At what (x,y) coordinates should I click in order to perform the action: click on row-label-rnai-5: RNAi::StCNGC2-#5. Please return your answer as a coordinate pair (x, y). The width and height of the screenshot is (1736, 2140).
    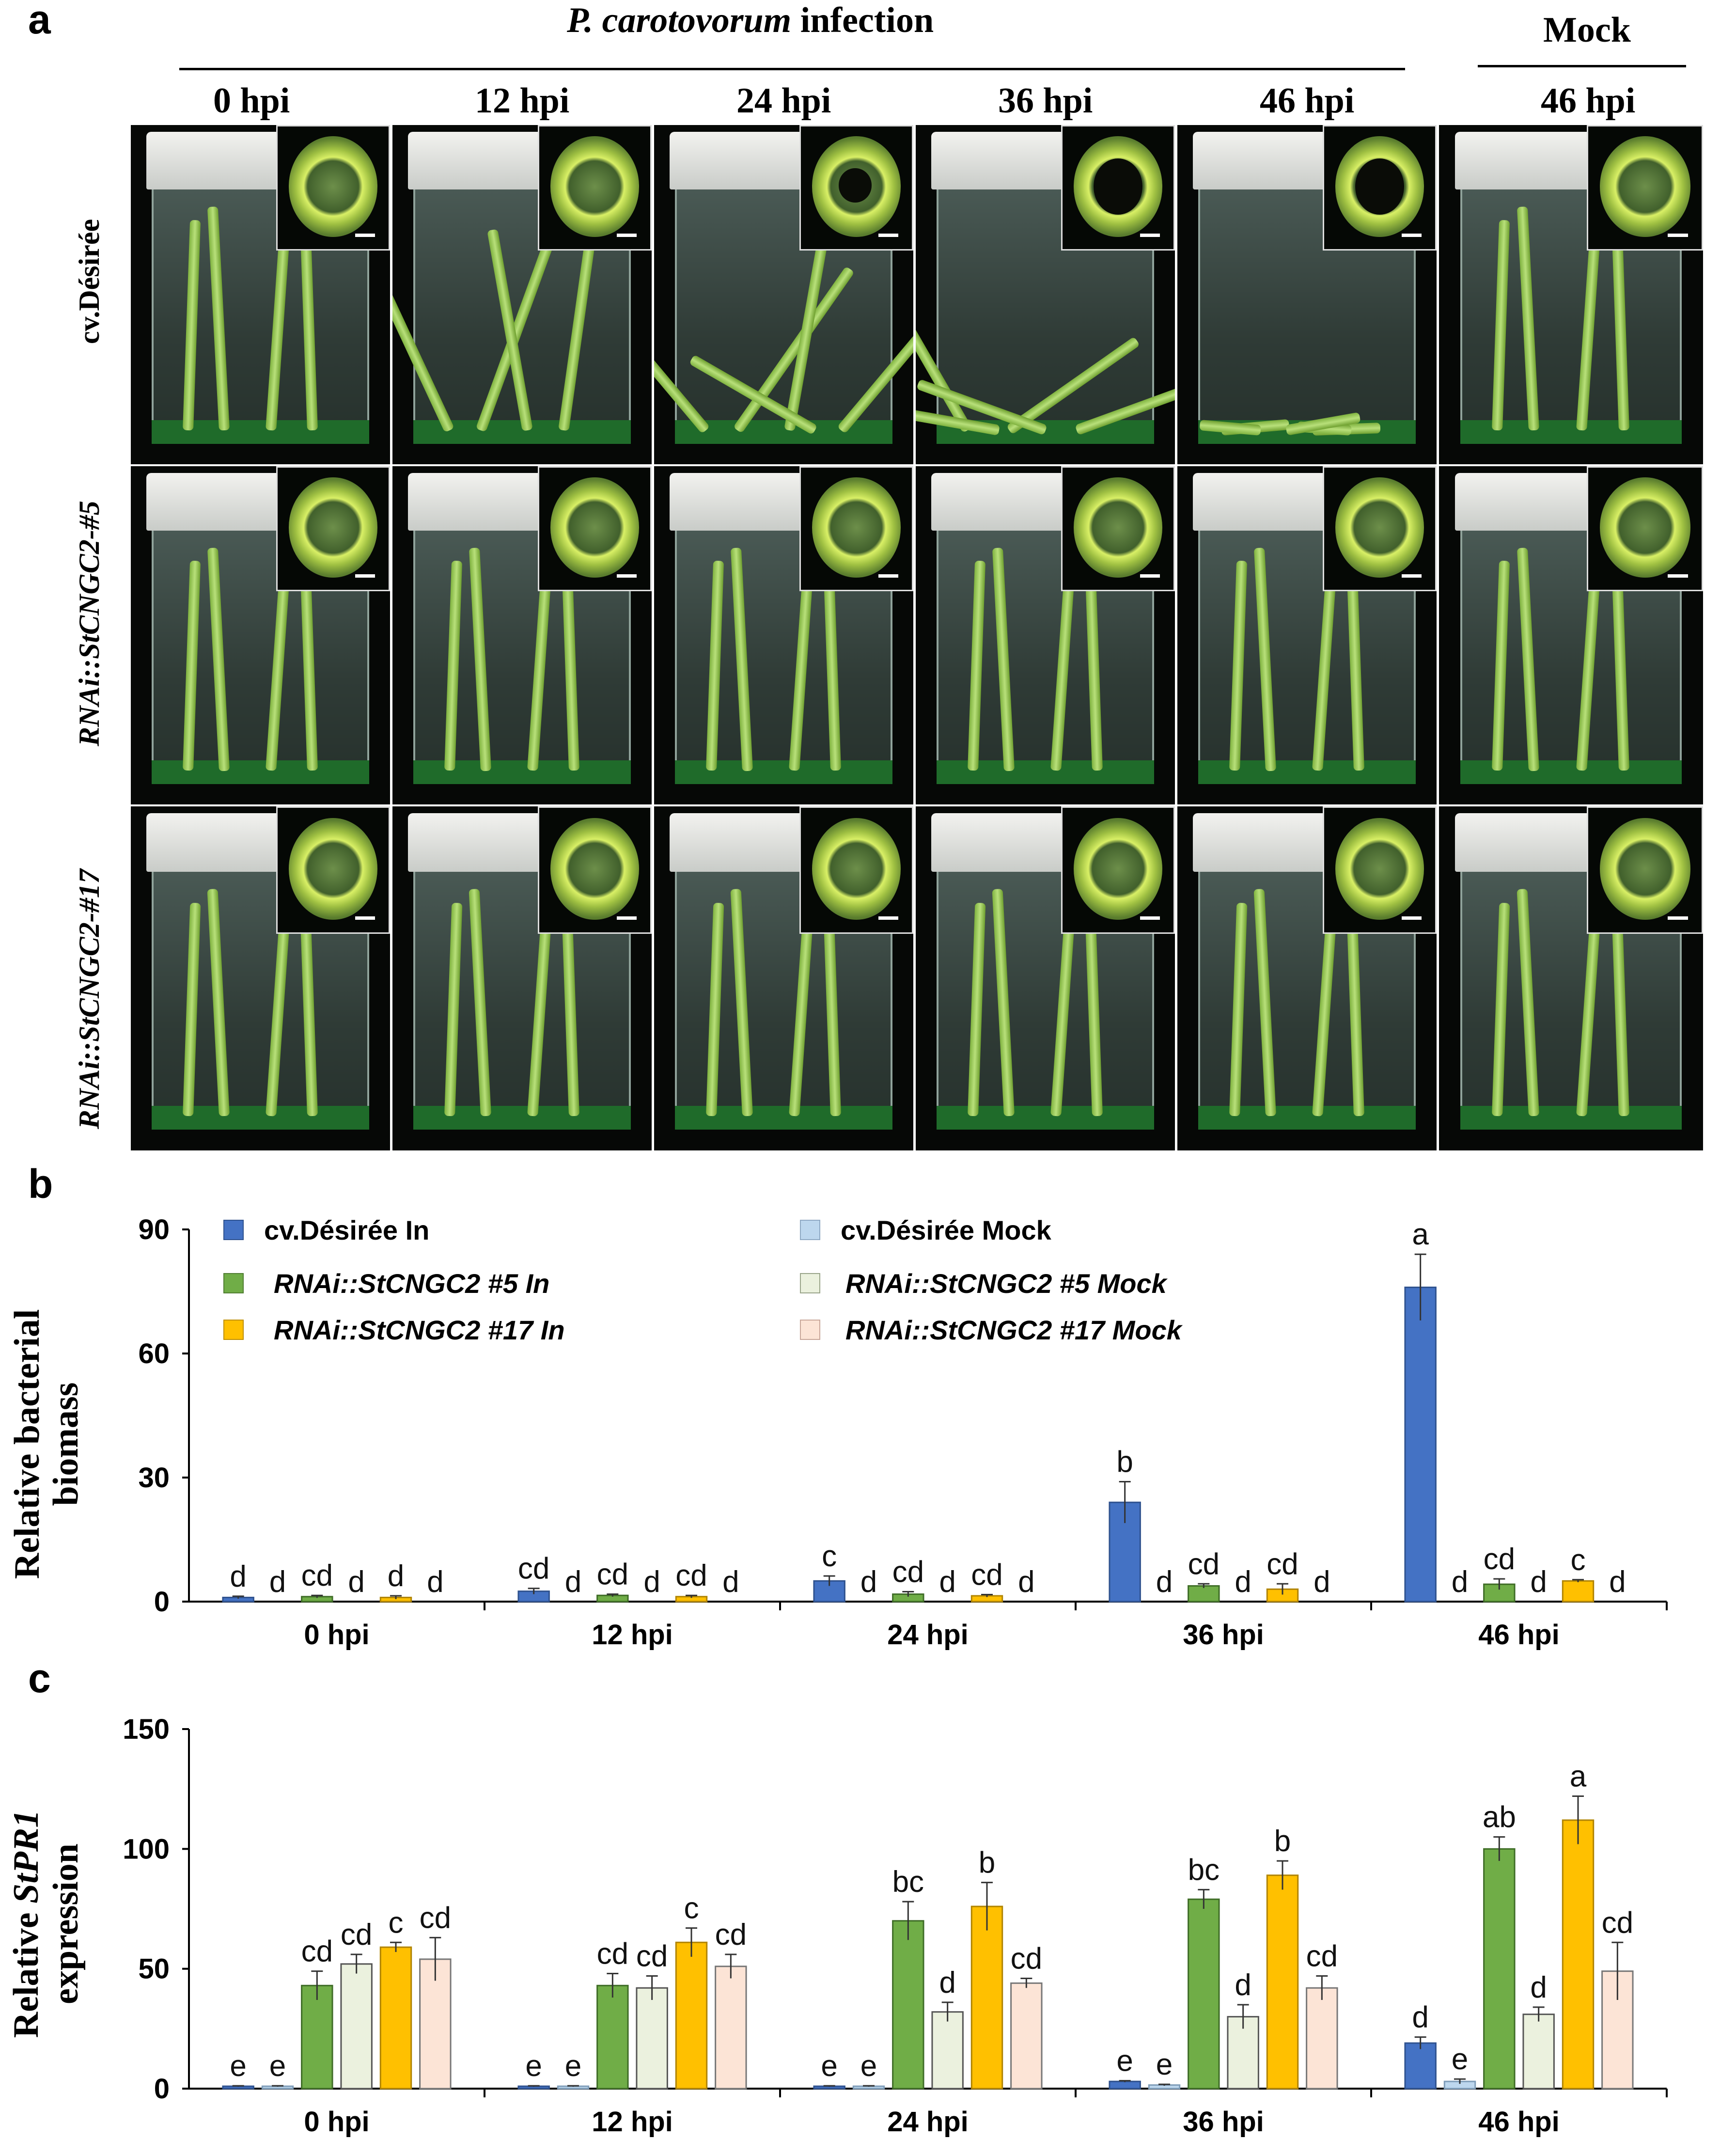
    Looking at the image, I should click on (89, 623).